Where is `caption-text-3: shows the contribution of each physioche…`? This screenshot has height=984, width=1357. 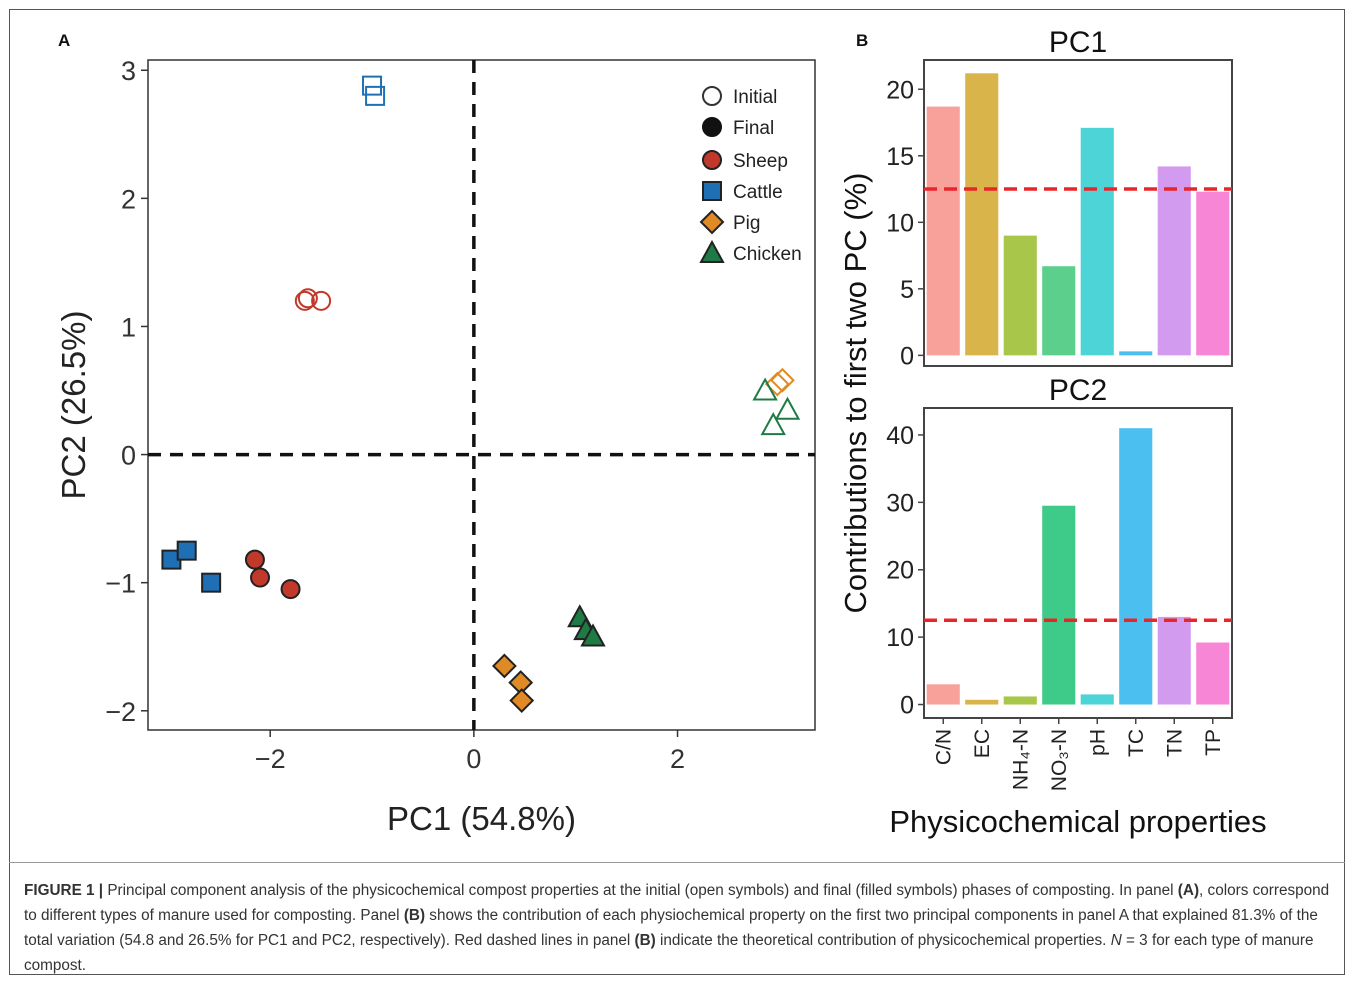
caption-text-3: shows the contribution of each physioche… is located at coordinates (671, 928).